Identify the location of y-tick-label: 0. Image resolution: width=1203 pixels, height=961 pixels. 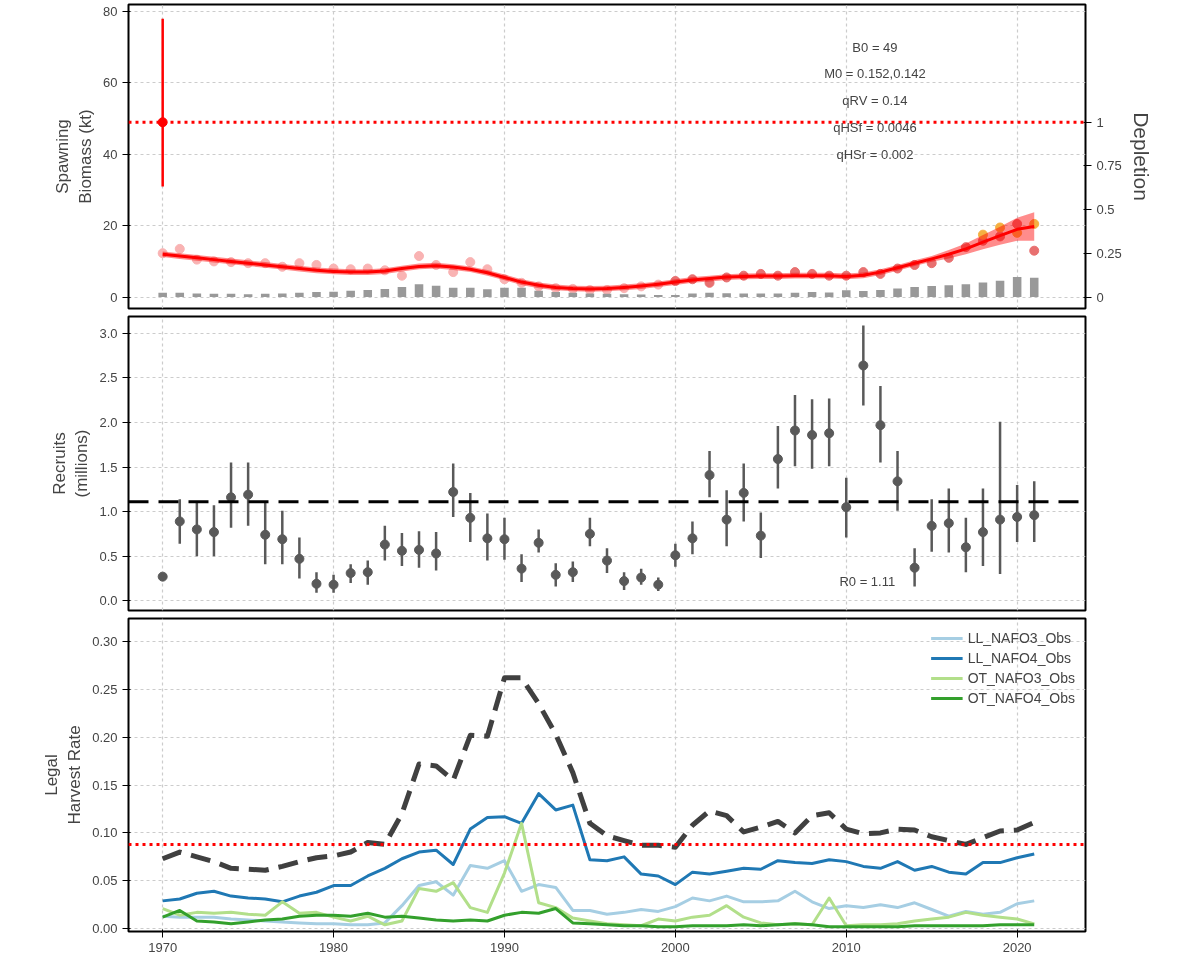
(114, 297).